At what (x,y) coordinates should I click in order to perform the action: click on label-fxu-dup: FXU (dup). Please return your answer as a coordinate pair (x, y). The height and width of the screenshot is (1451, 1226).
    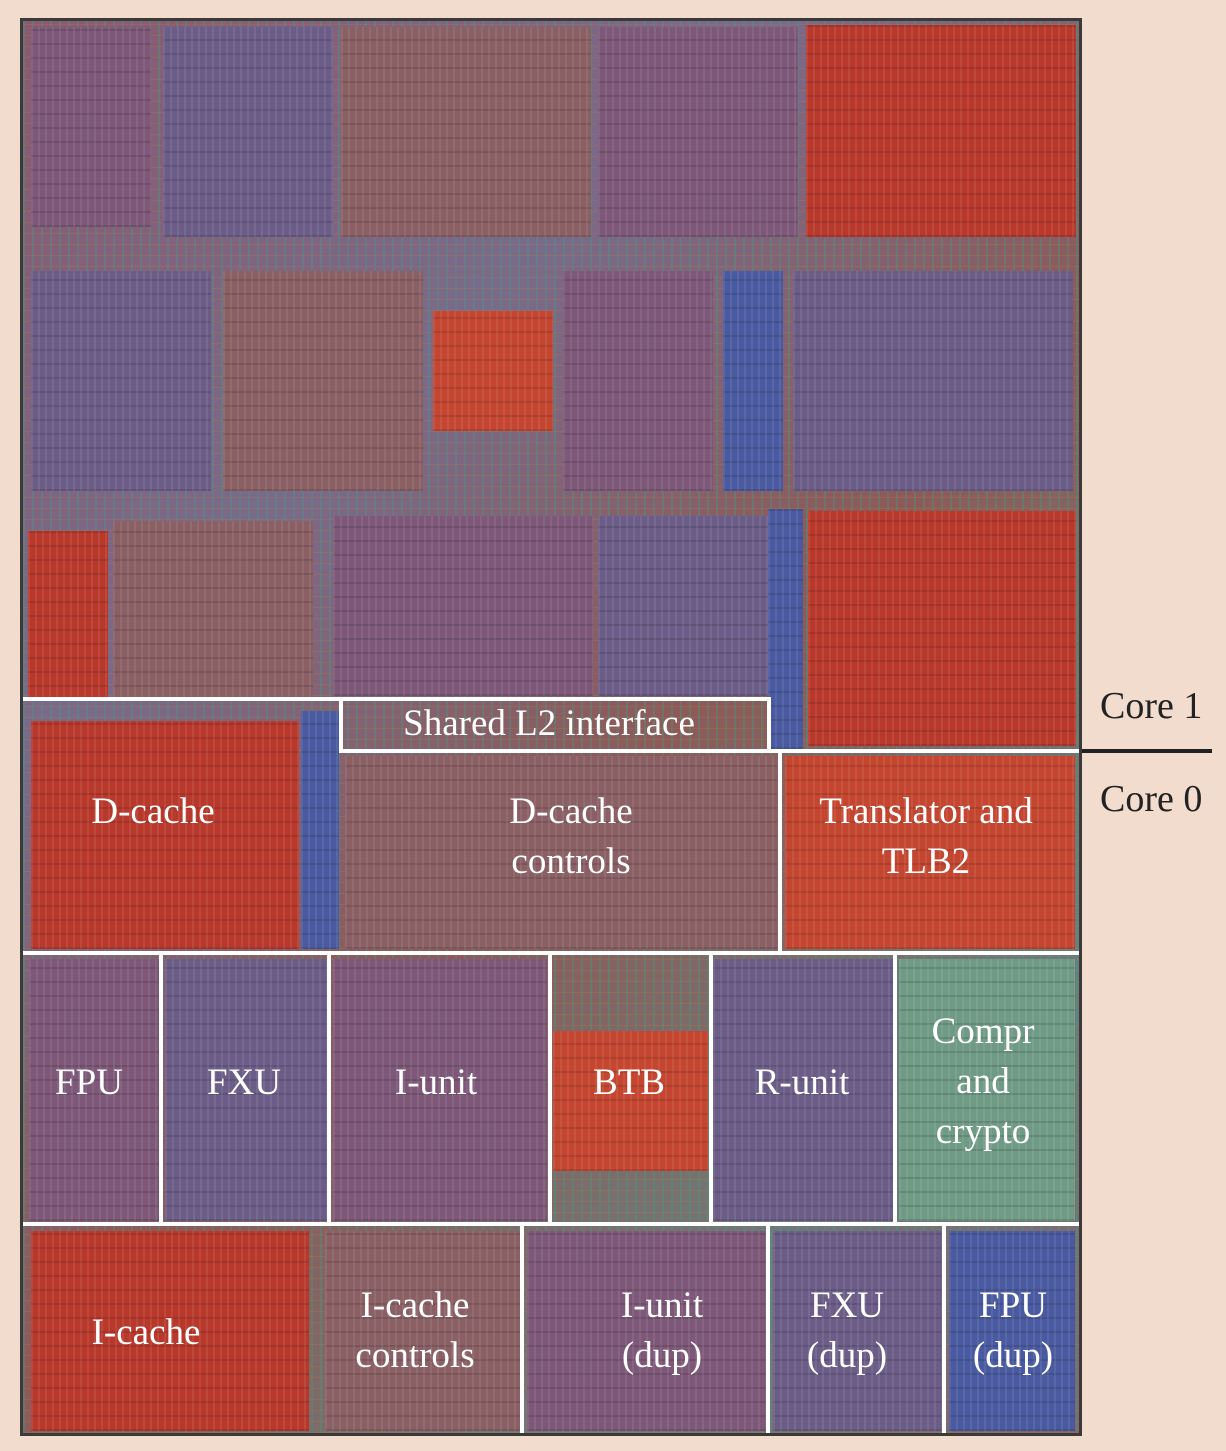
    Looking at the image, I should click on (847, 1331).